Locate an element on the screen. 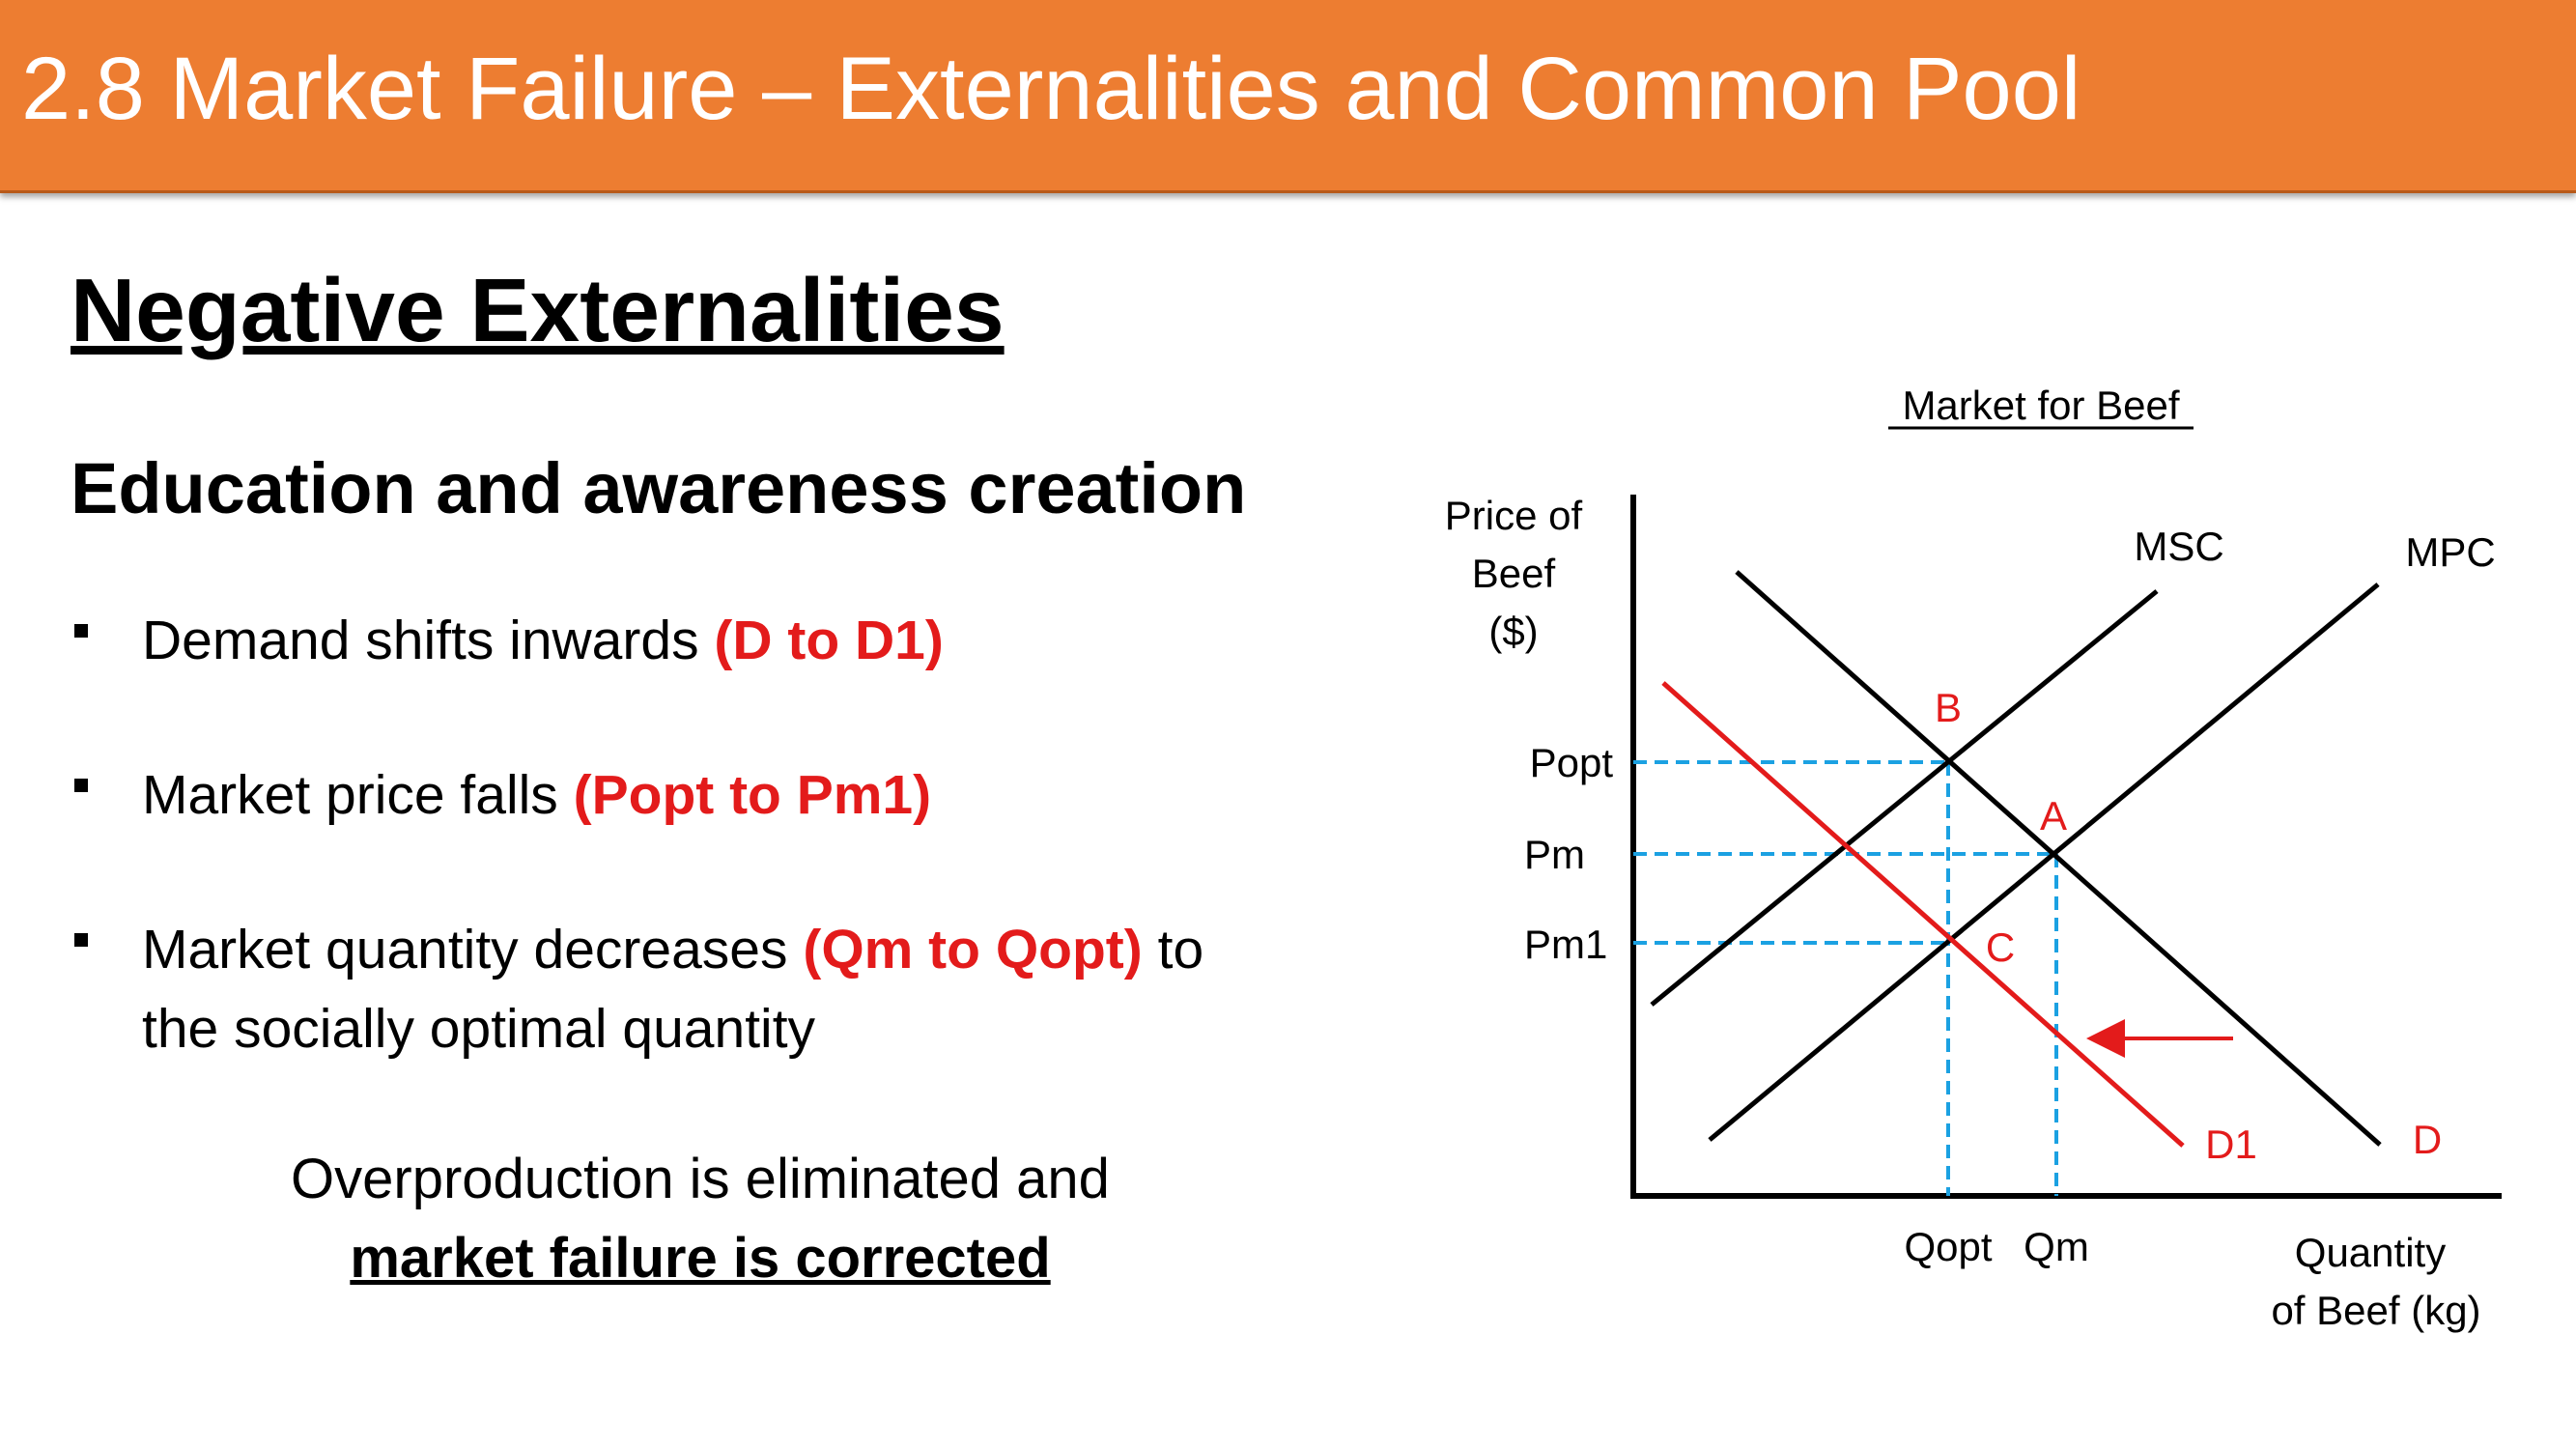 This screenshot has width=2576, height=1449. y-axis-label-line-1: Price of is located at coordinates (1514, 515).